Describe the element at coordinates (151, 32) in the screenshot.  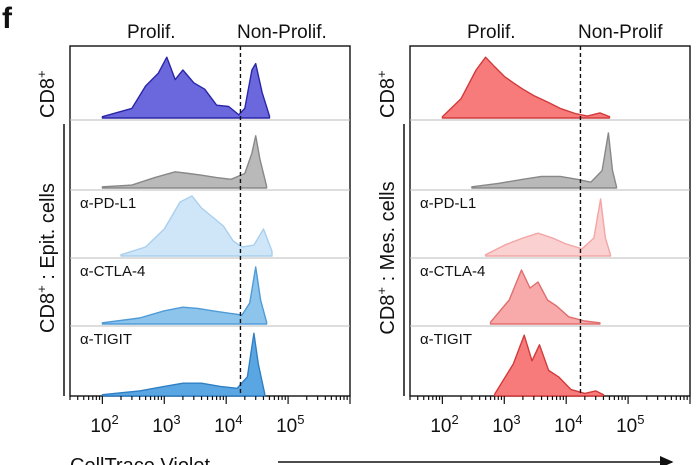
I see `header-prolif-left: Prolif.` at that location.